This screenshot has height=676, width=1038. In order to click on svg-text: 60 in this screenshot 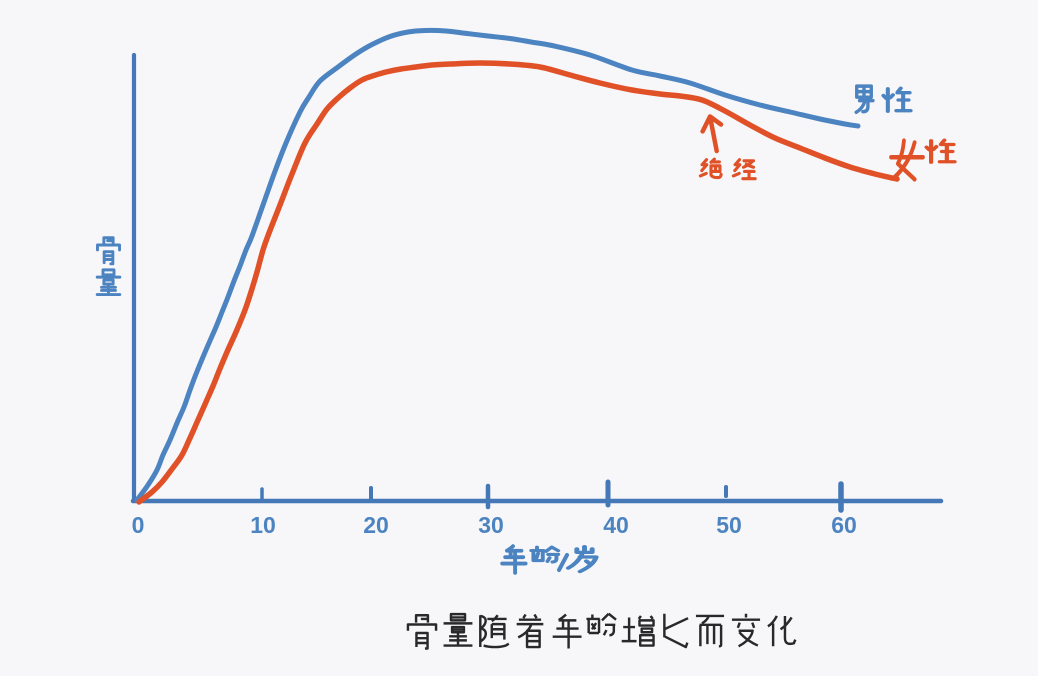, I will do `click(844, 525)`.